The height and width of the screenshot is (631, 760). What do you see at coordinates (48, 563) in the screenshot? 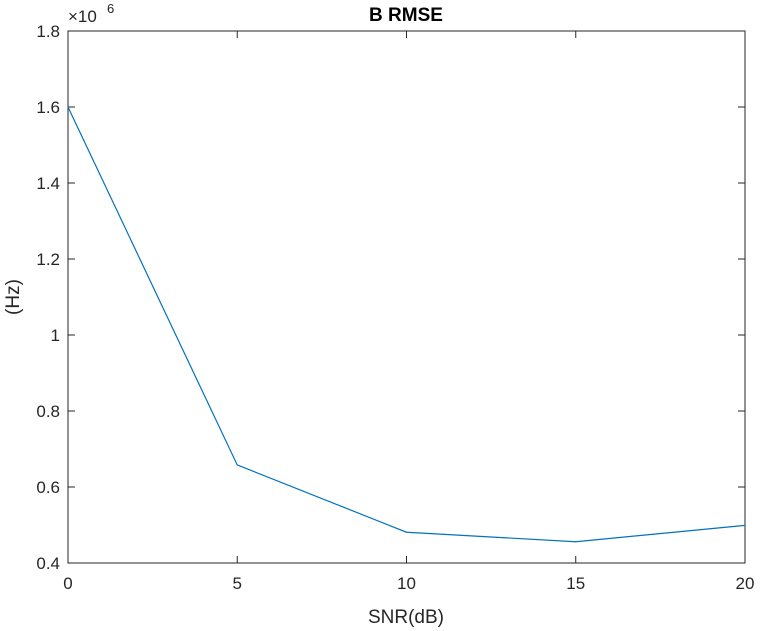
I see `y-tick-label: 0.4` at bounding box center [48, 563].